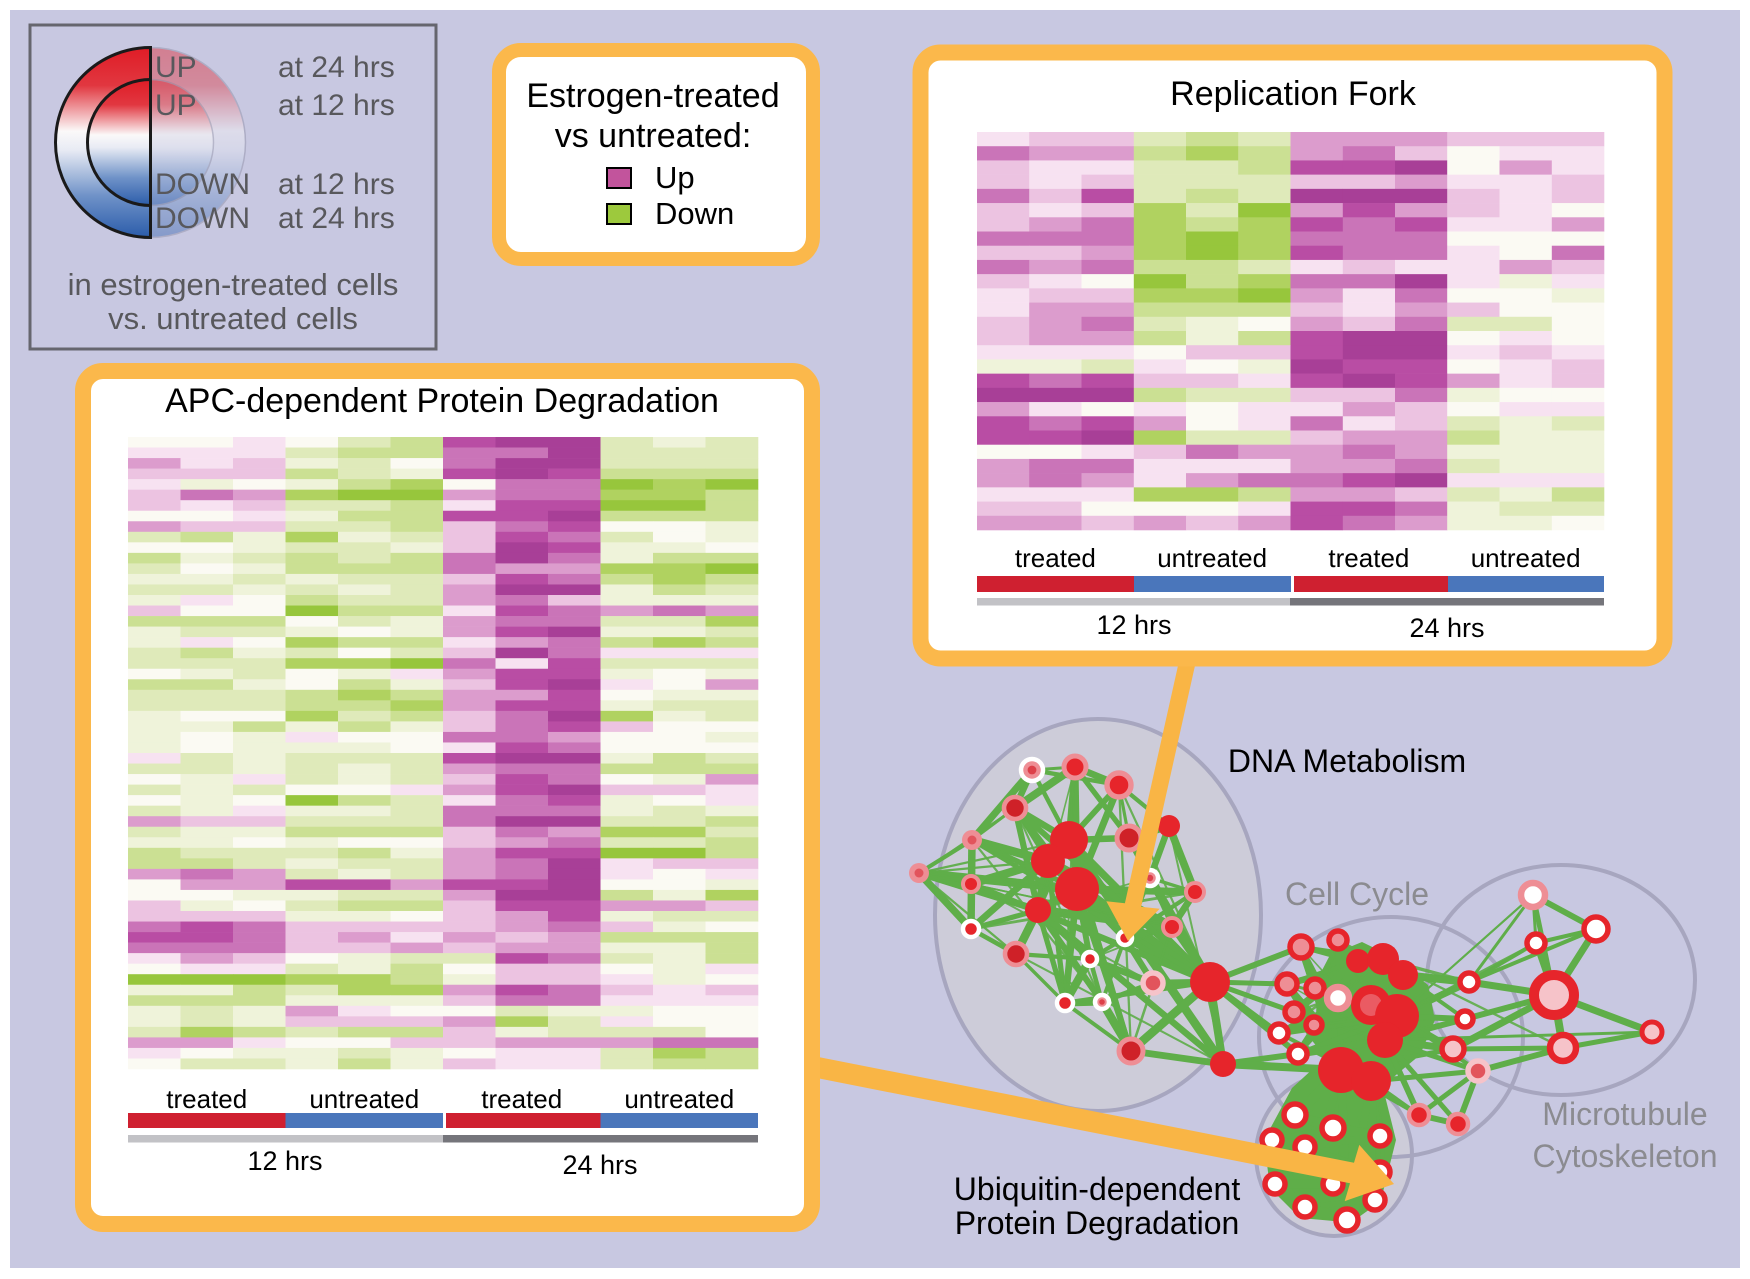 The width and height of the screenshot is (1750, 1279). Describe the element at coordinates (1625, 1156) in the screenshot. I see `svg-text: Cytoskeleton` at that location.